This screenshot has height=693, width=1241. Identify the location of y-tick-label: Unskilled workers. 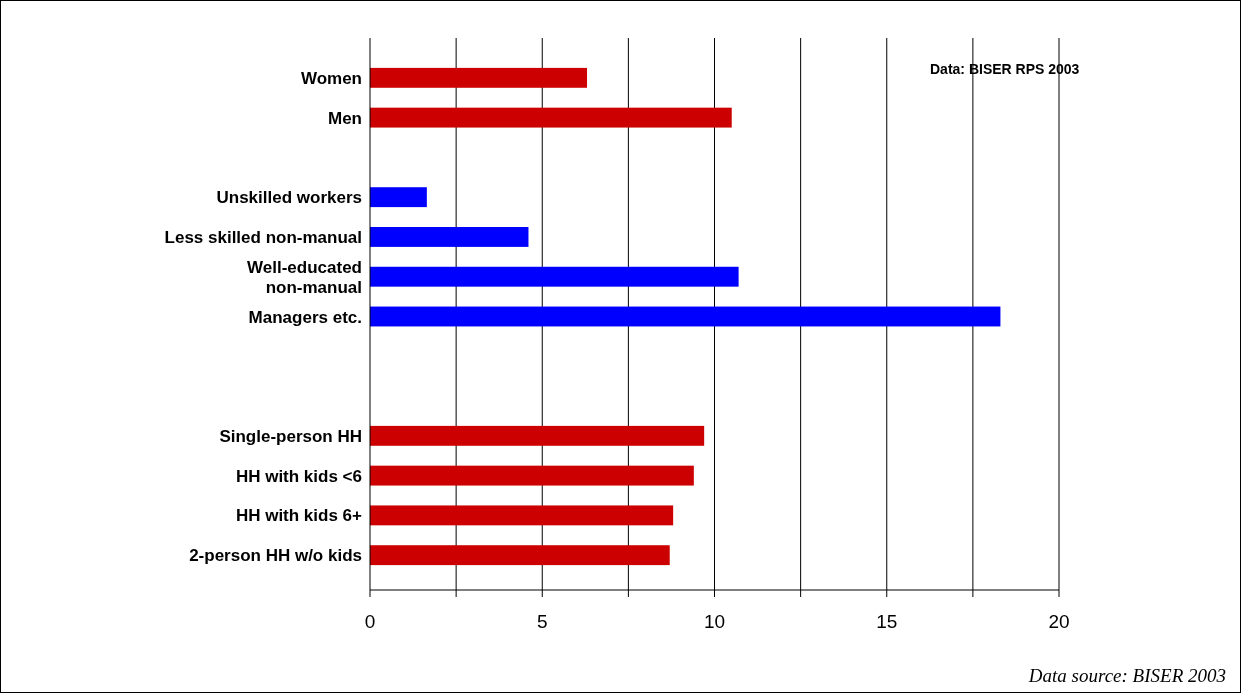
(289, 197).